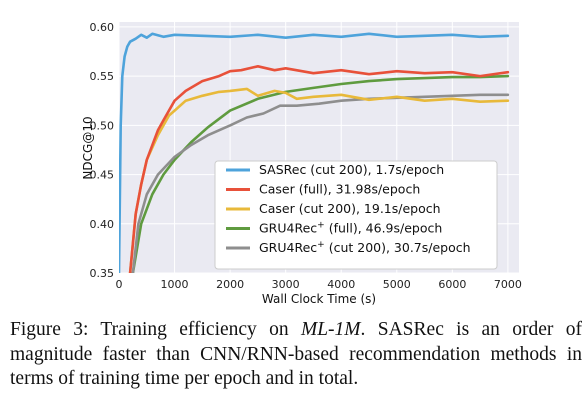 The image size is (586, 420). What do you see at coordinates (102, 224) in the screenshot?
I see `y-tick-label: 0.40` at bounding box center [102, 224].